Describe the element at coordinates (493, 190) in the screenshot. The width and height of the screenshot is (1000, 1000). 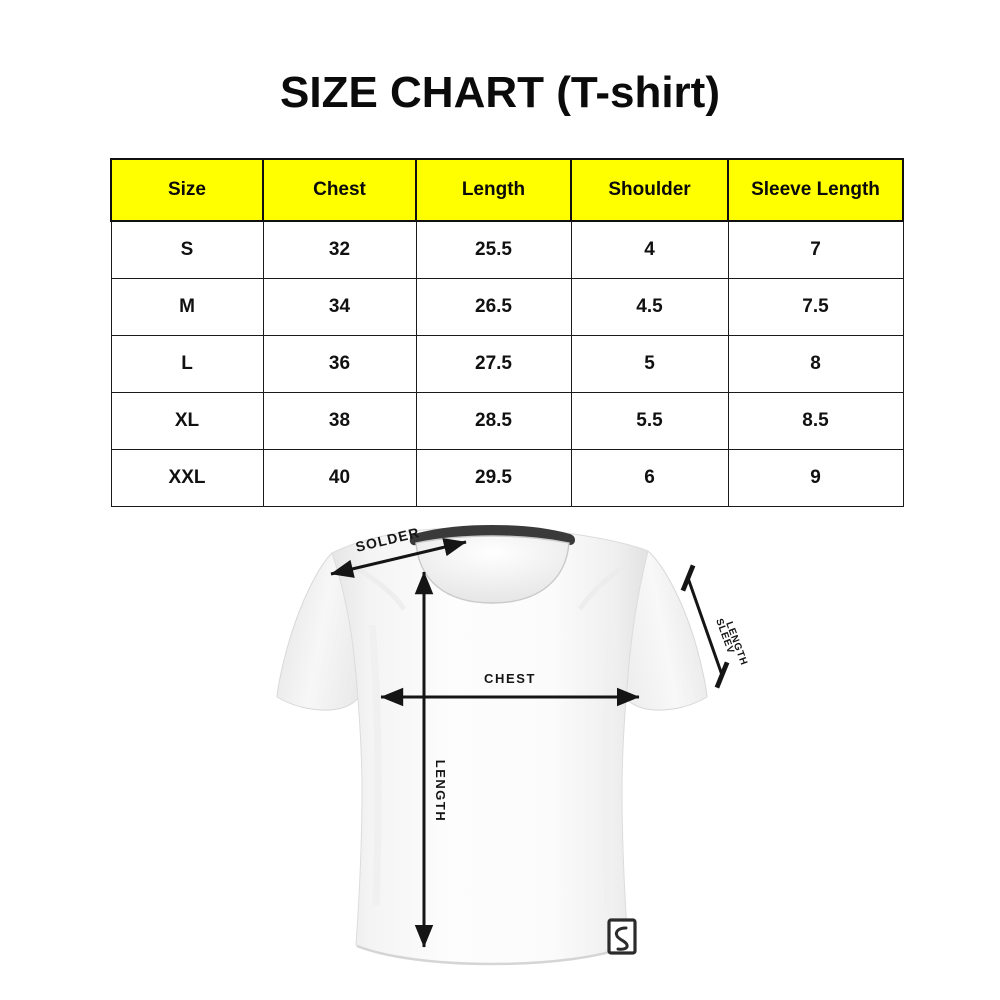
I see `column-header-length: Length` at that location.